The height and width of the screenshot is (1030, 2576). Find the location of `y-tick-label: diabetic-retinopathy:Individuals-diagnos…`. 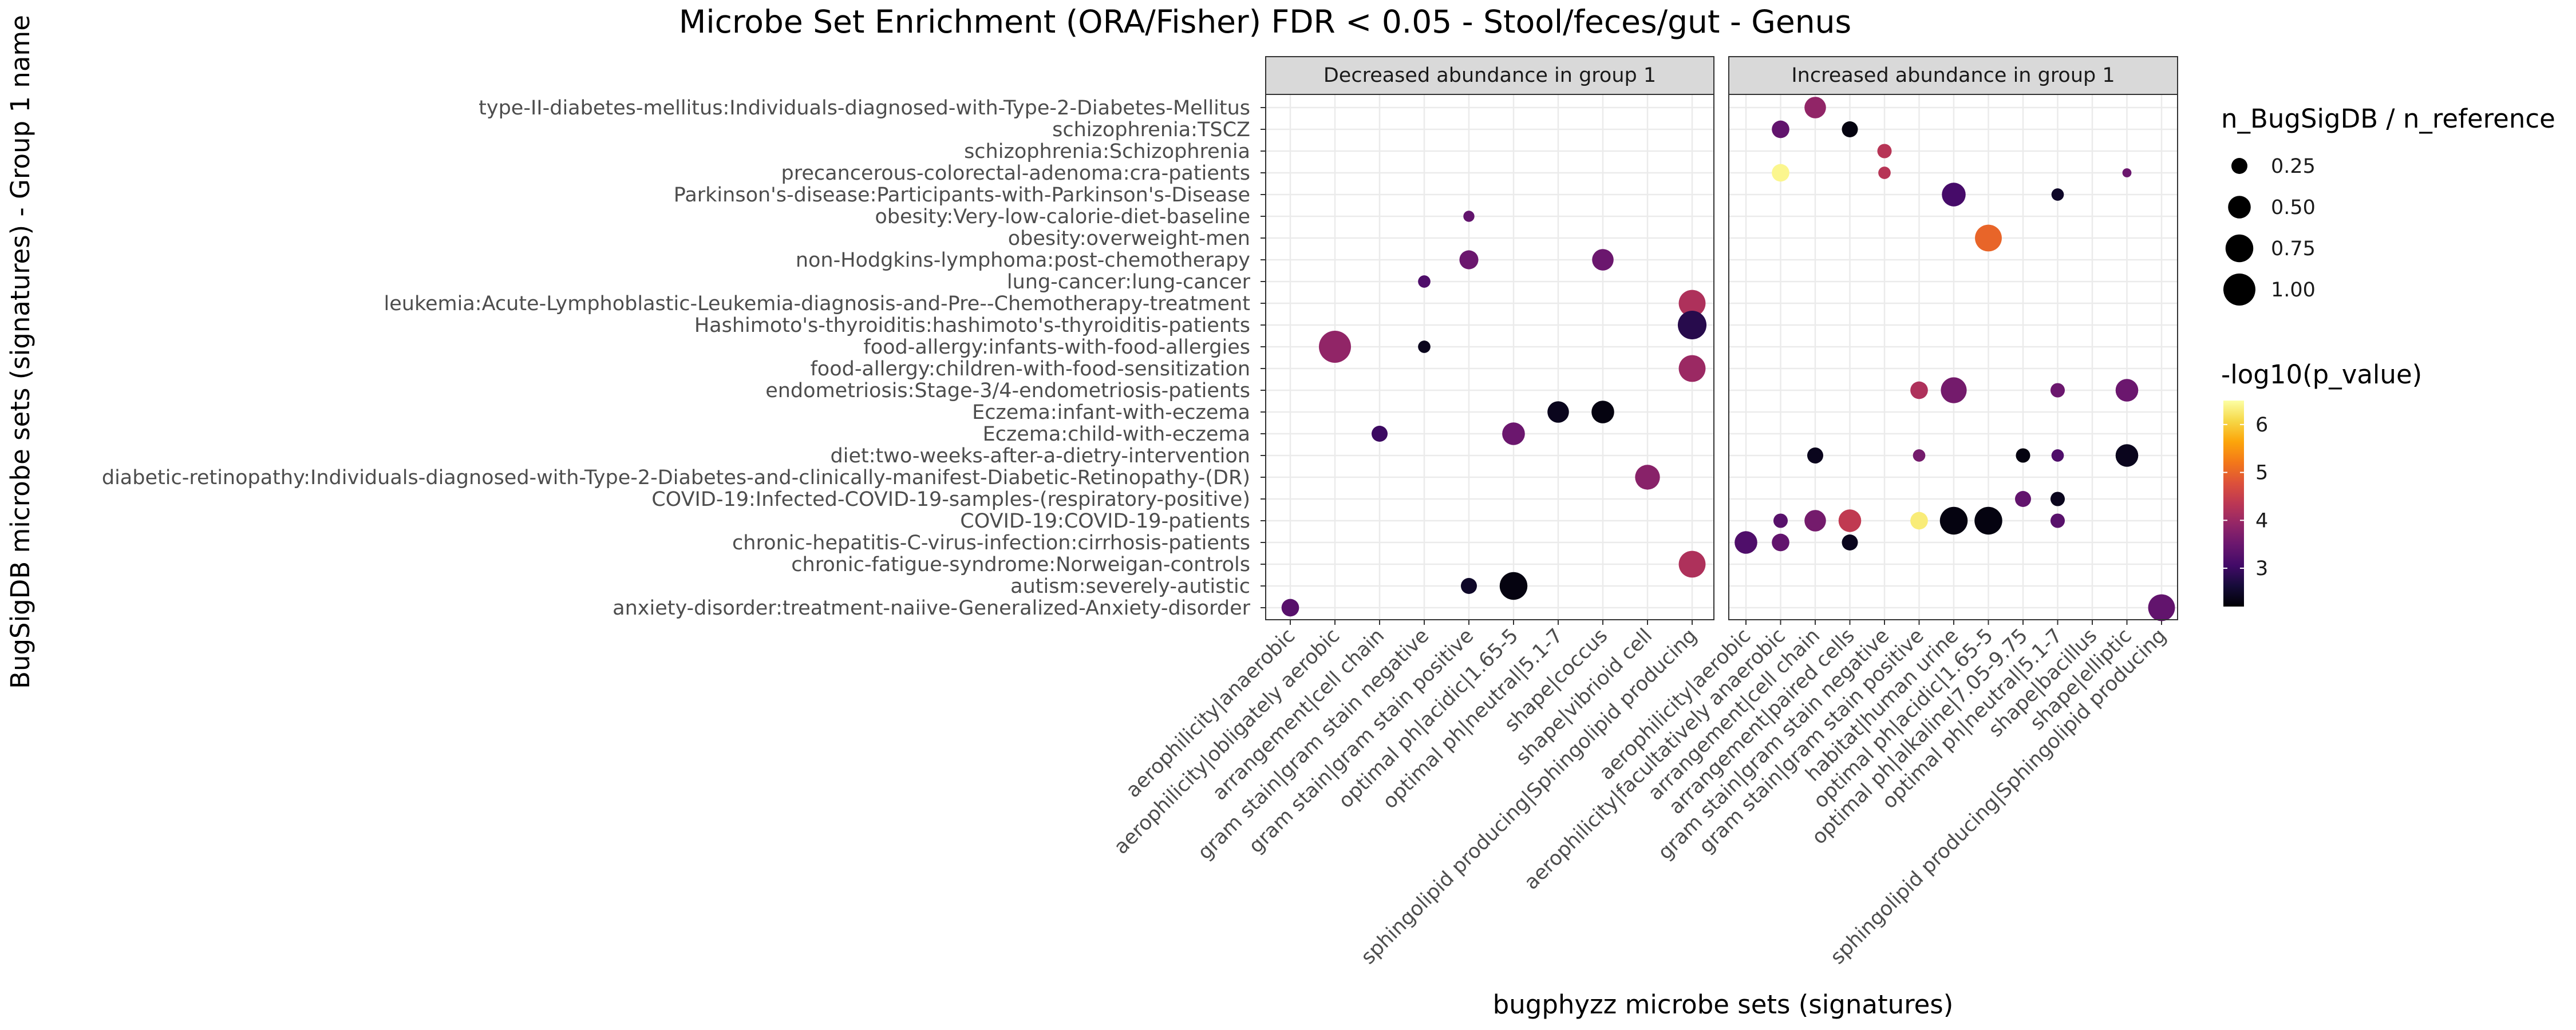

y-tick-label: diabetic-retinopathy:Individuals-diagnos… is located at coordinates (676, 477).